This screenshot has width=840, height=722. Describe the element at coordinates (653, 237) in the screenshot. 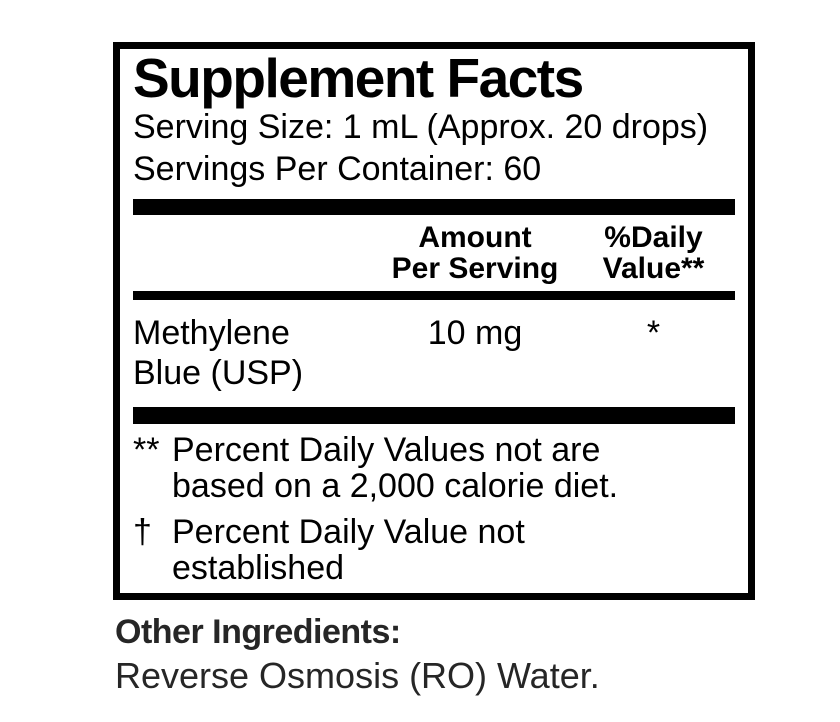

I see `header-dv-line1: %Daily` at that location.